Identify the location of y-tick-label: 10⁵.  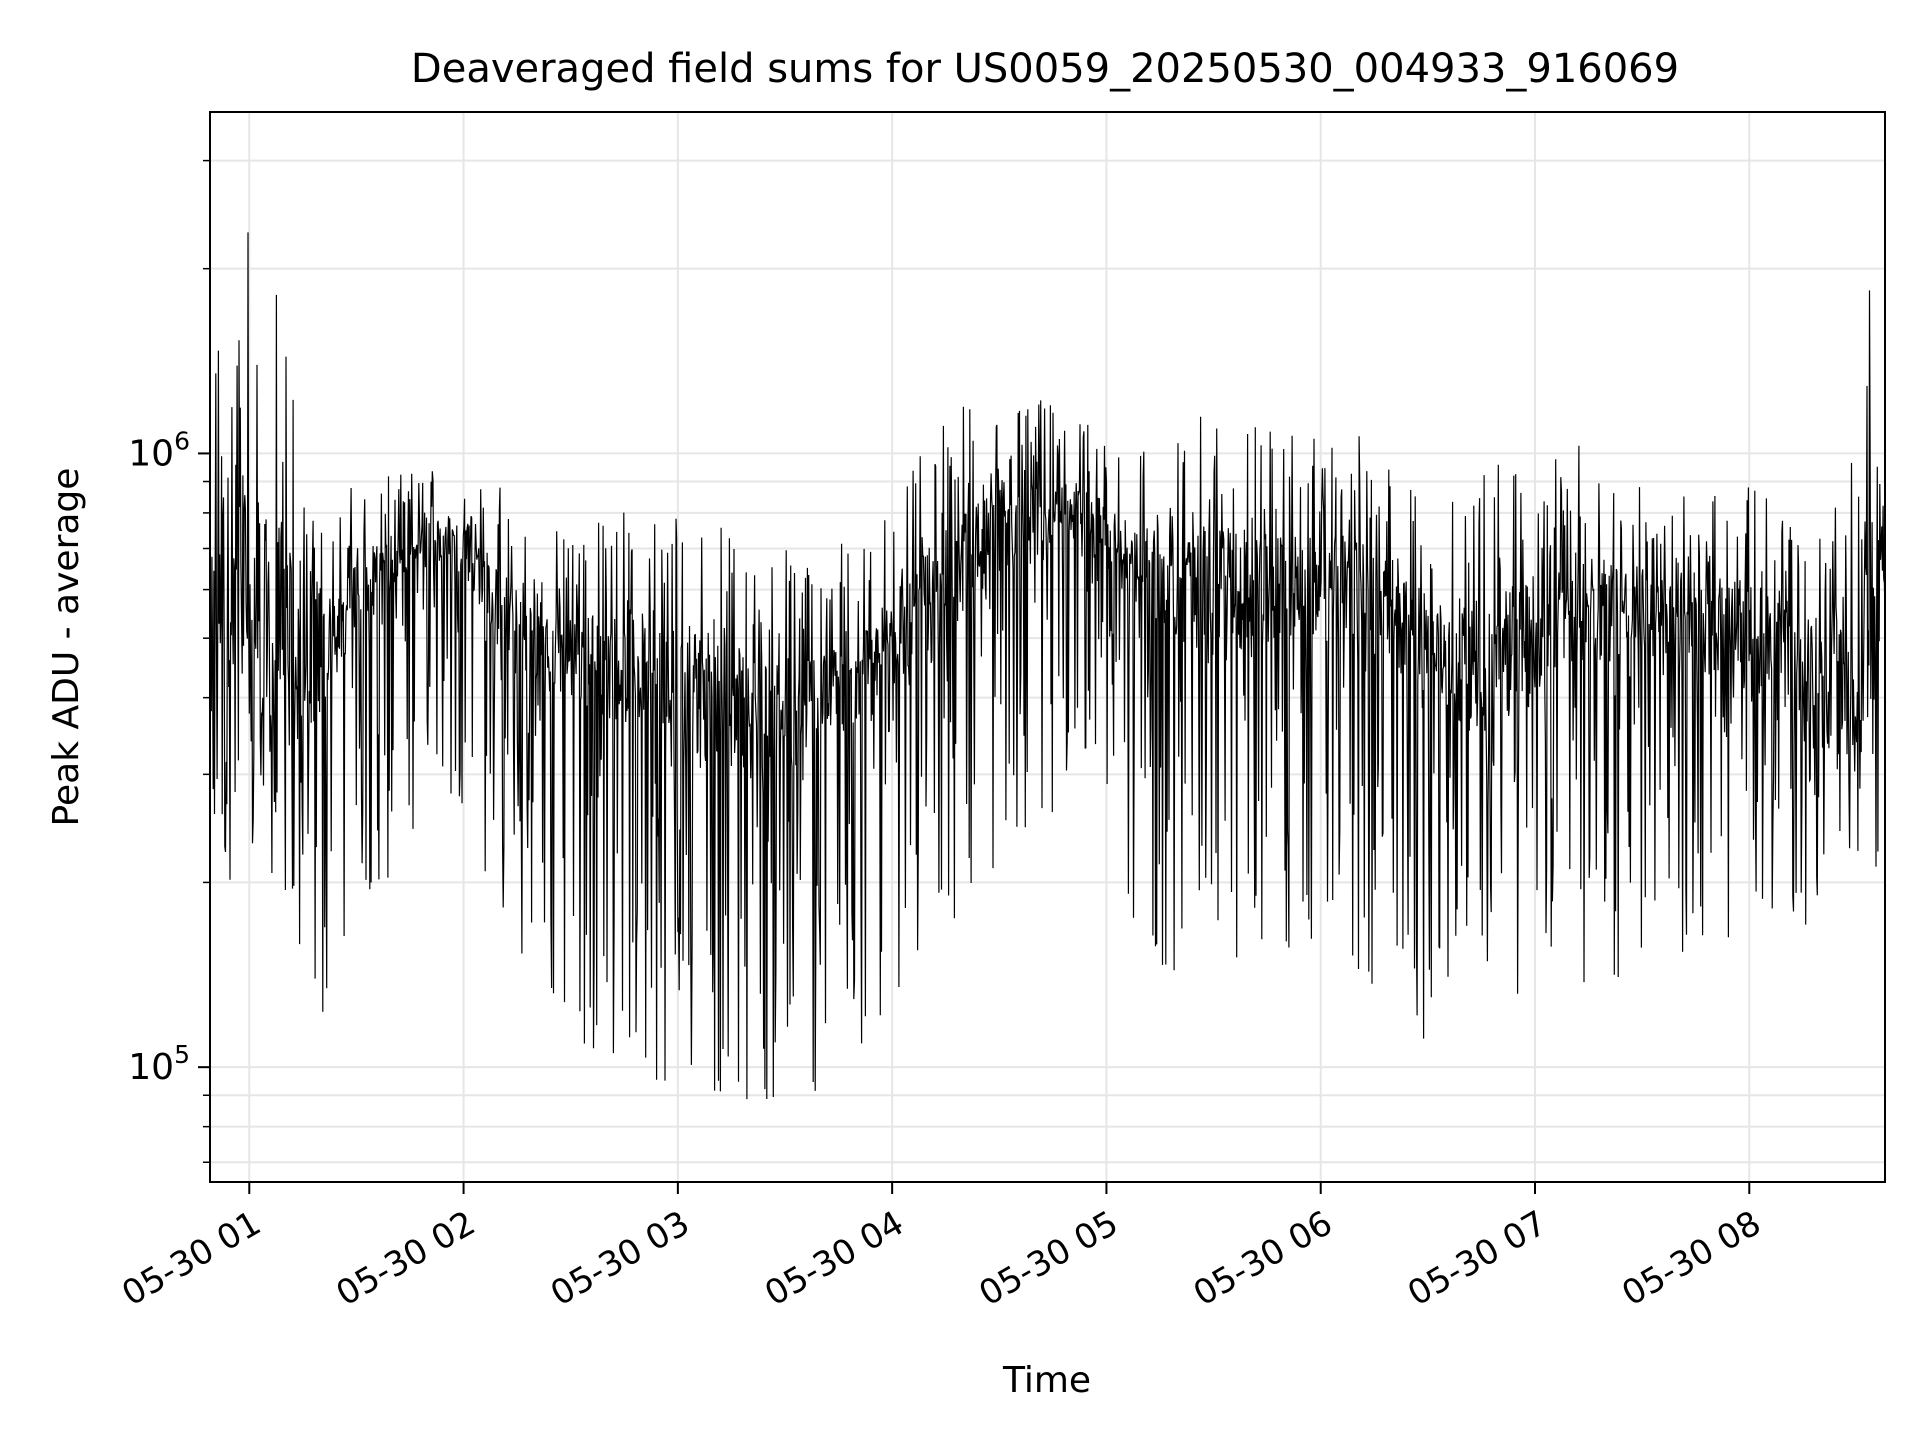
(159, 1064).